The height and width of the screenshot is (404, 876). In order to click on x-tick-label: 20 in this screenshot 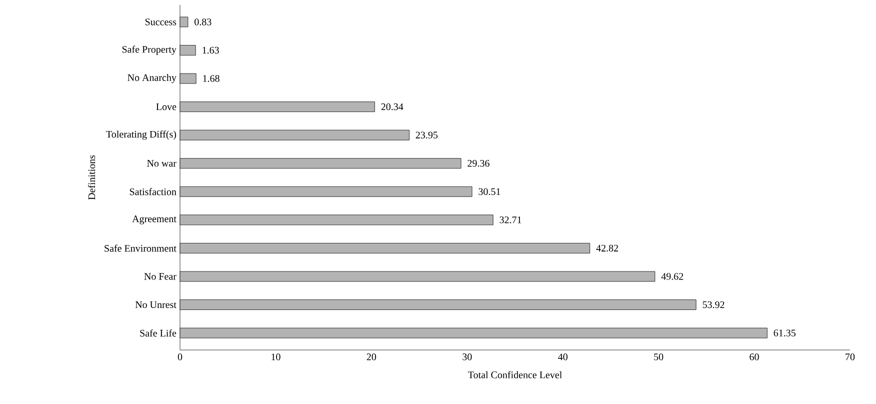, I will do `click(371, 357)`.